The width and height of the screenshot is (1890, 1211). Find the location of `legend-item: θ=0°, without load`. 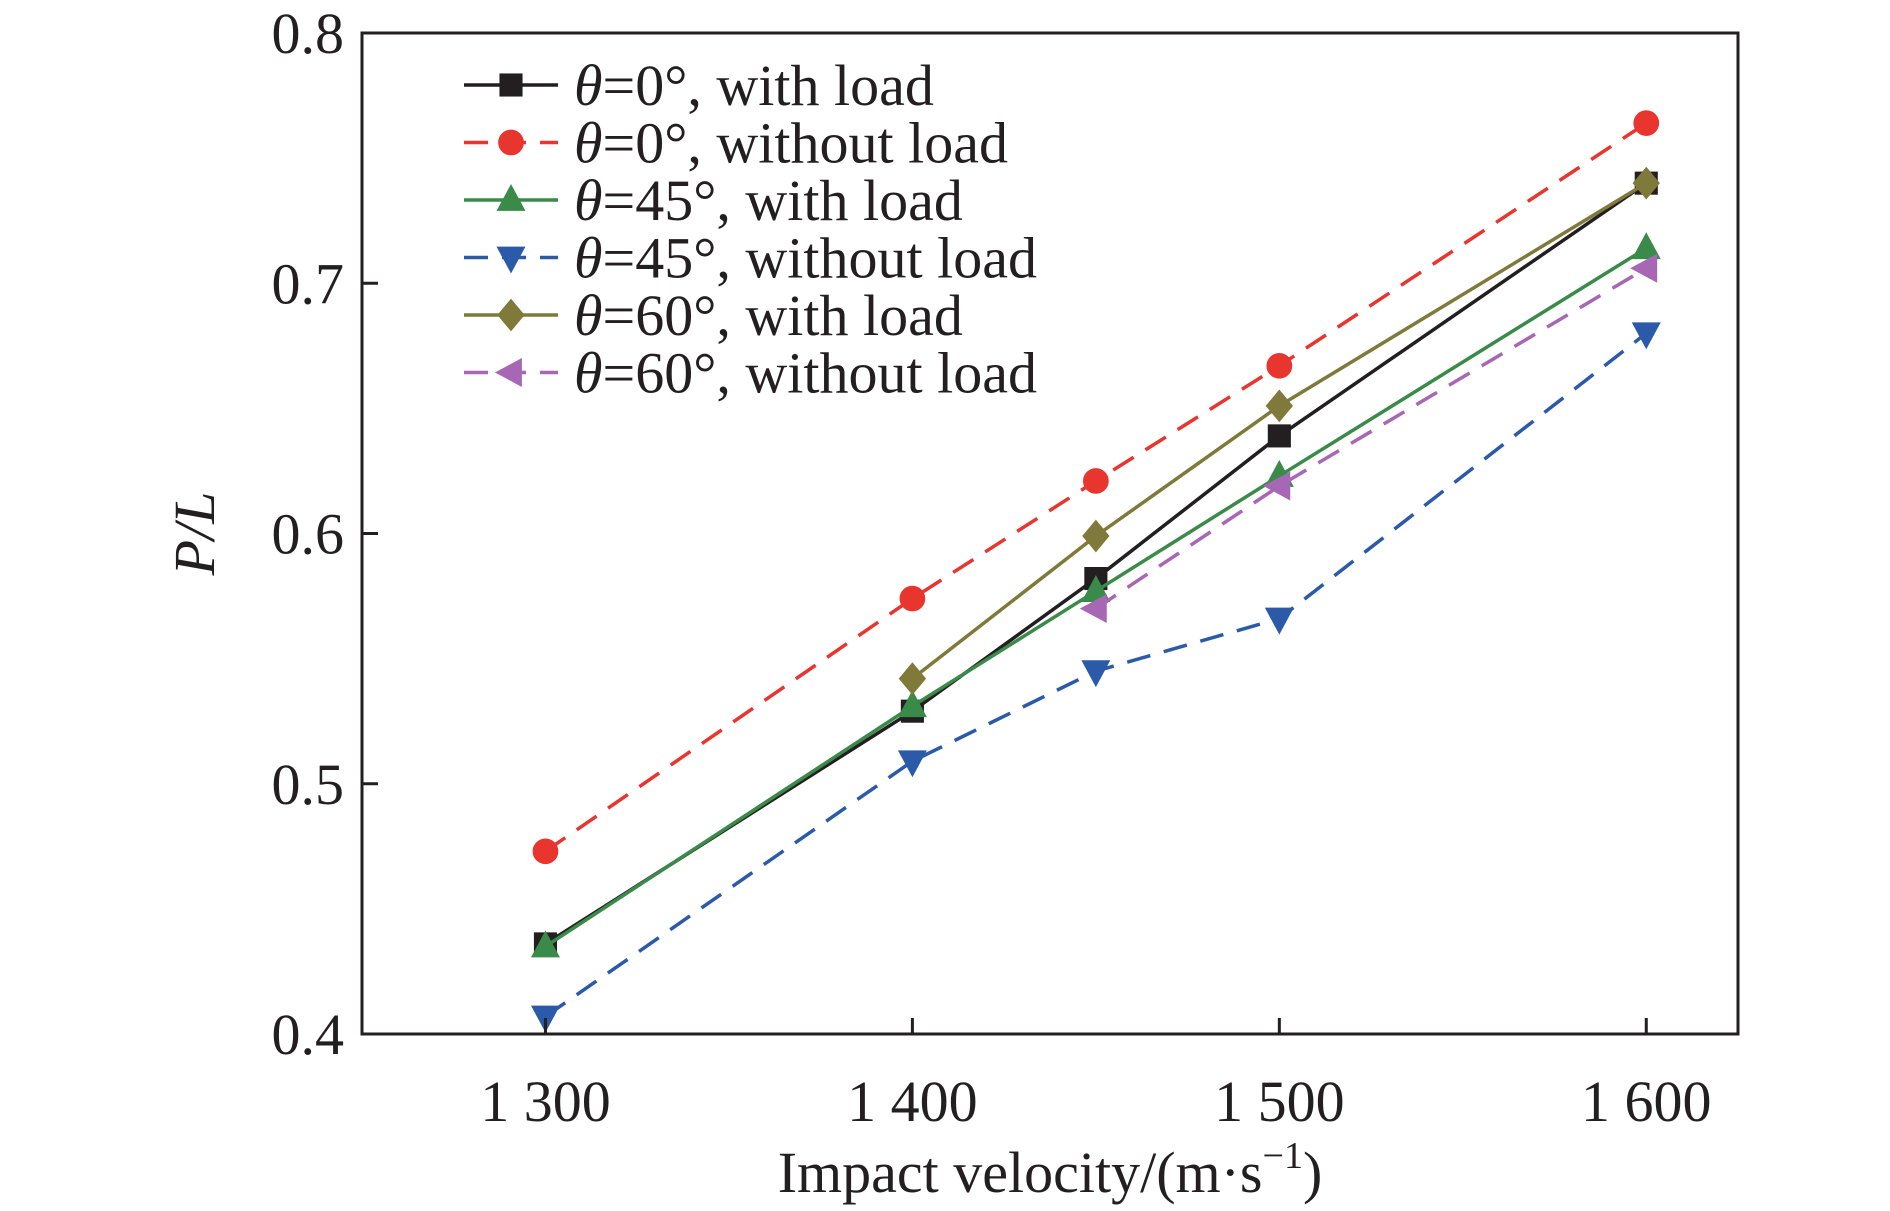

legend-item: θ=0°, without load is located at coordinates (736, 143).